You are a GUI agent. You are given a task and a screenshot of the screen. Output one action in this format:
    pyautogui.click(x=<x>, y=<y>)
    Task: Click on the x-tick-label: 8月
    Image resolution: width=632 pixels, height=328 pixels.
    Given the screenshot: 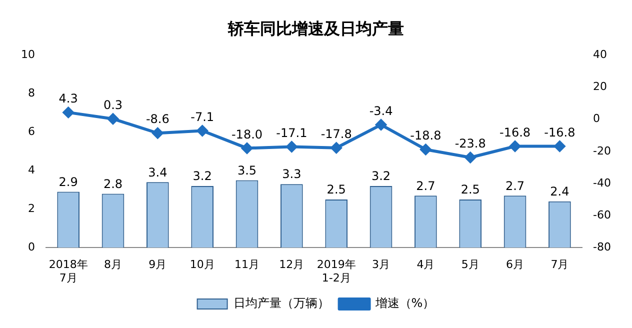 What is the action you would take?
    pyautogui.click(x=113, y=265)
    